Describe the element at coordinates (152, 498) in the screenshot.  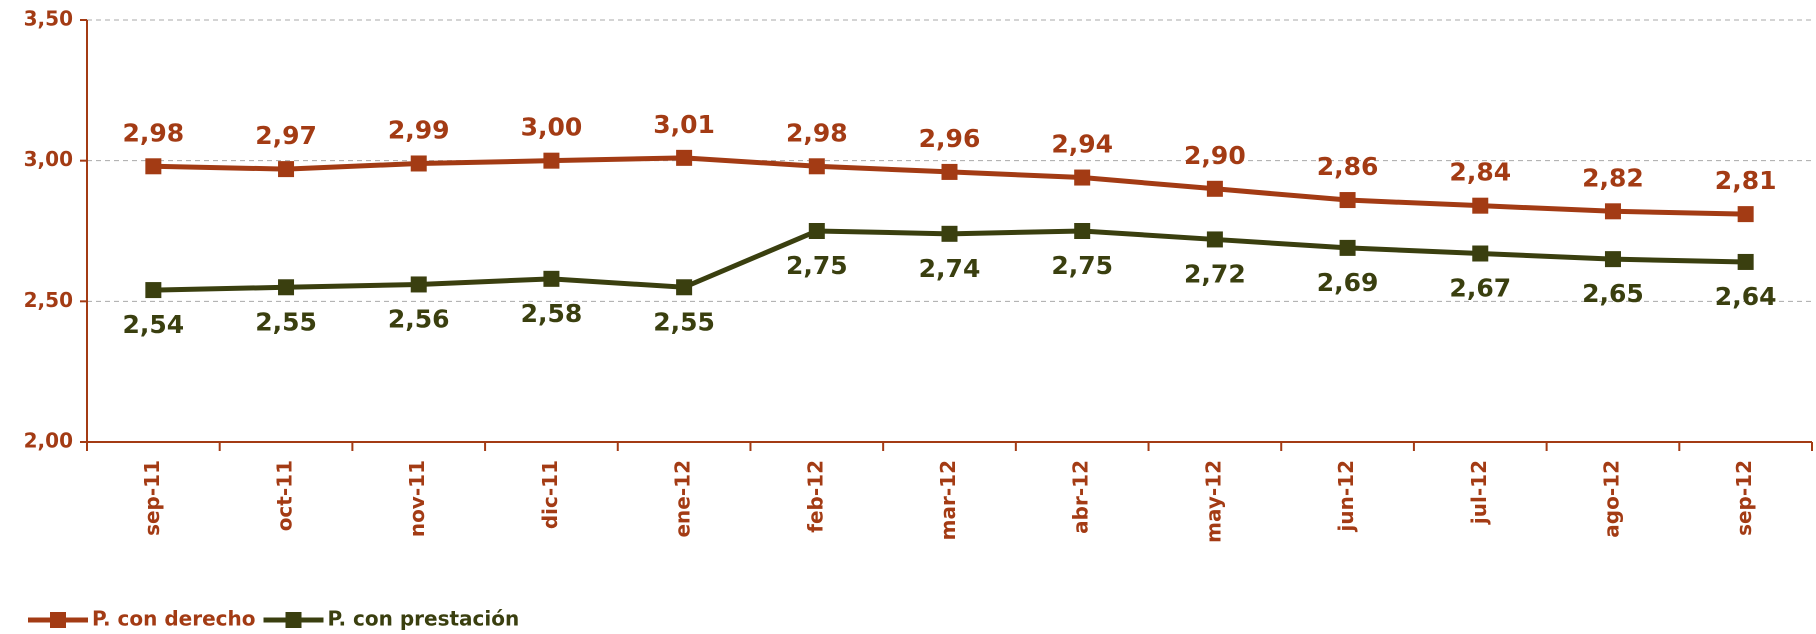
I see `x-tick-label: sep-11` at that location.